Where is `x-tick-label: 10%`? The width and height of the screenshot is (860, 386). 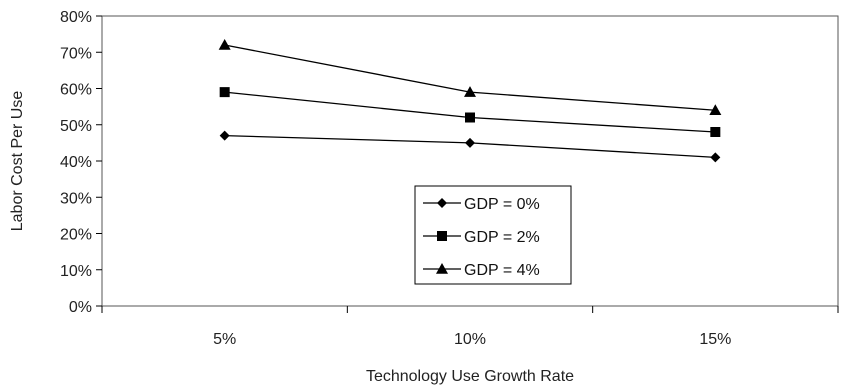
x-tick-label: 10% is located at coordinates (470, 339).